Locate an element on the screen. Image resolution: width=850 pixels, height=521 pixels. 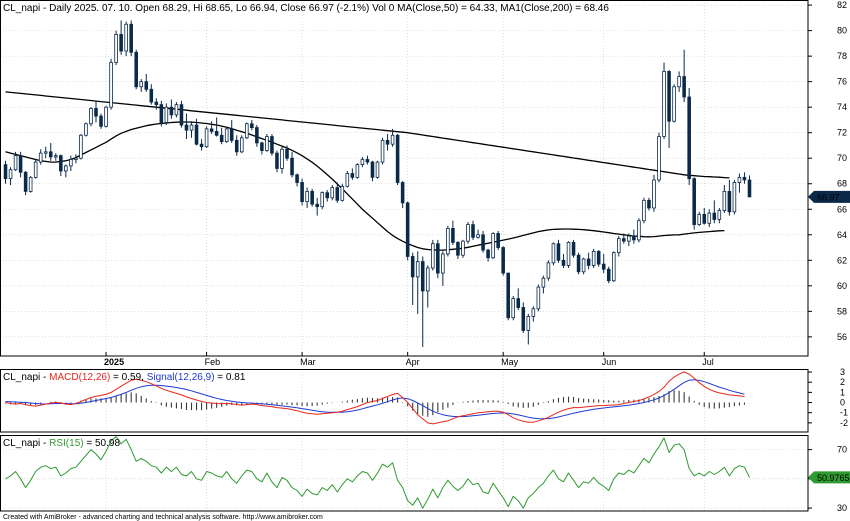
rsi-series-label: RSI(15) is located at coordinates (66, 443).